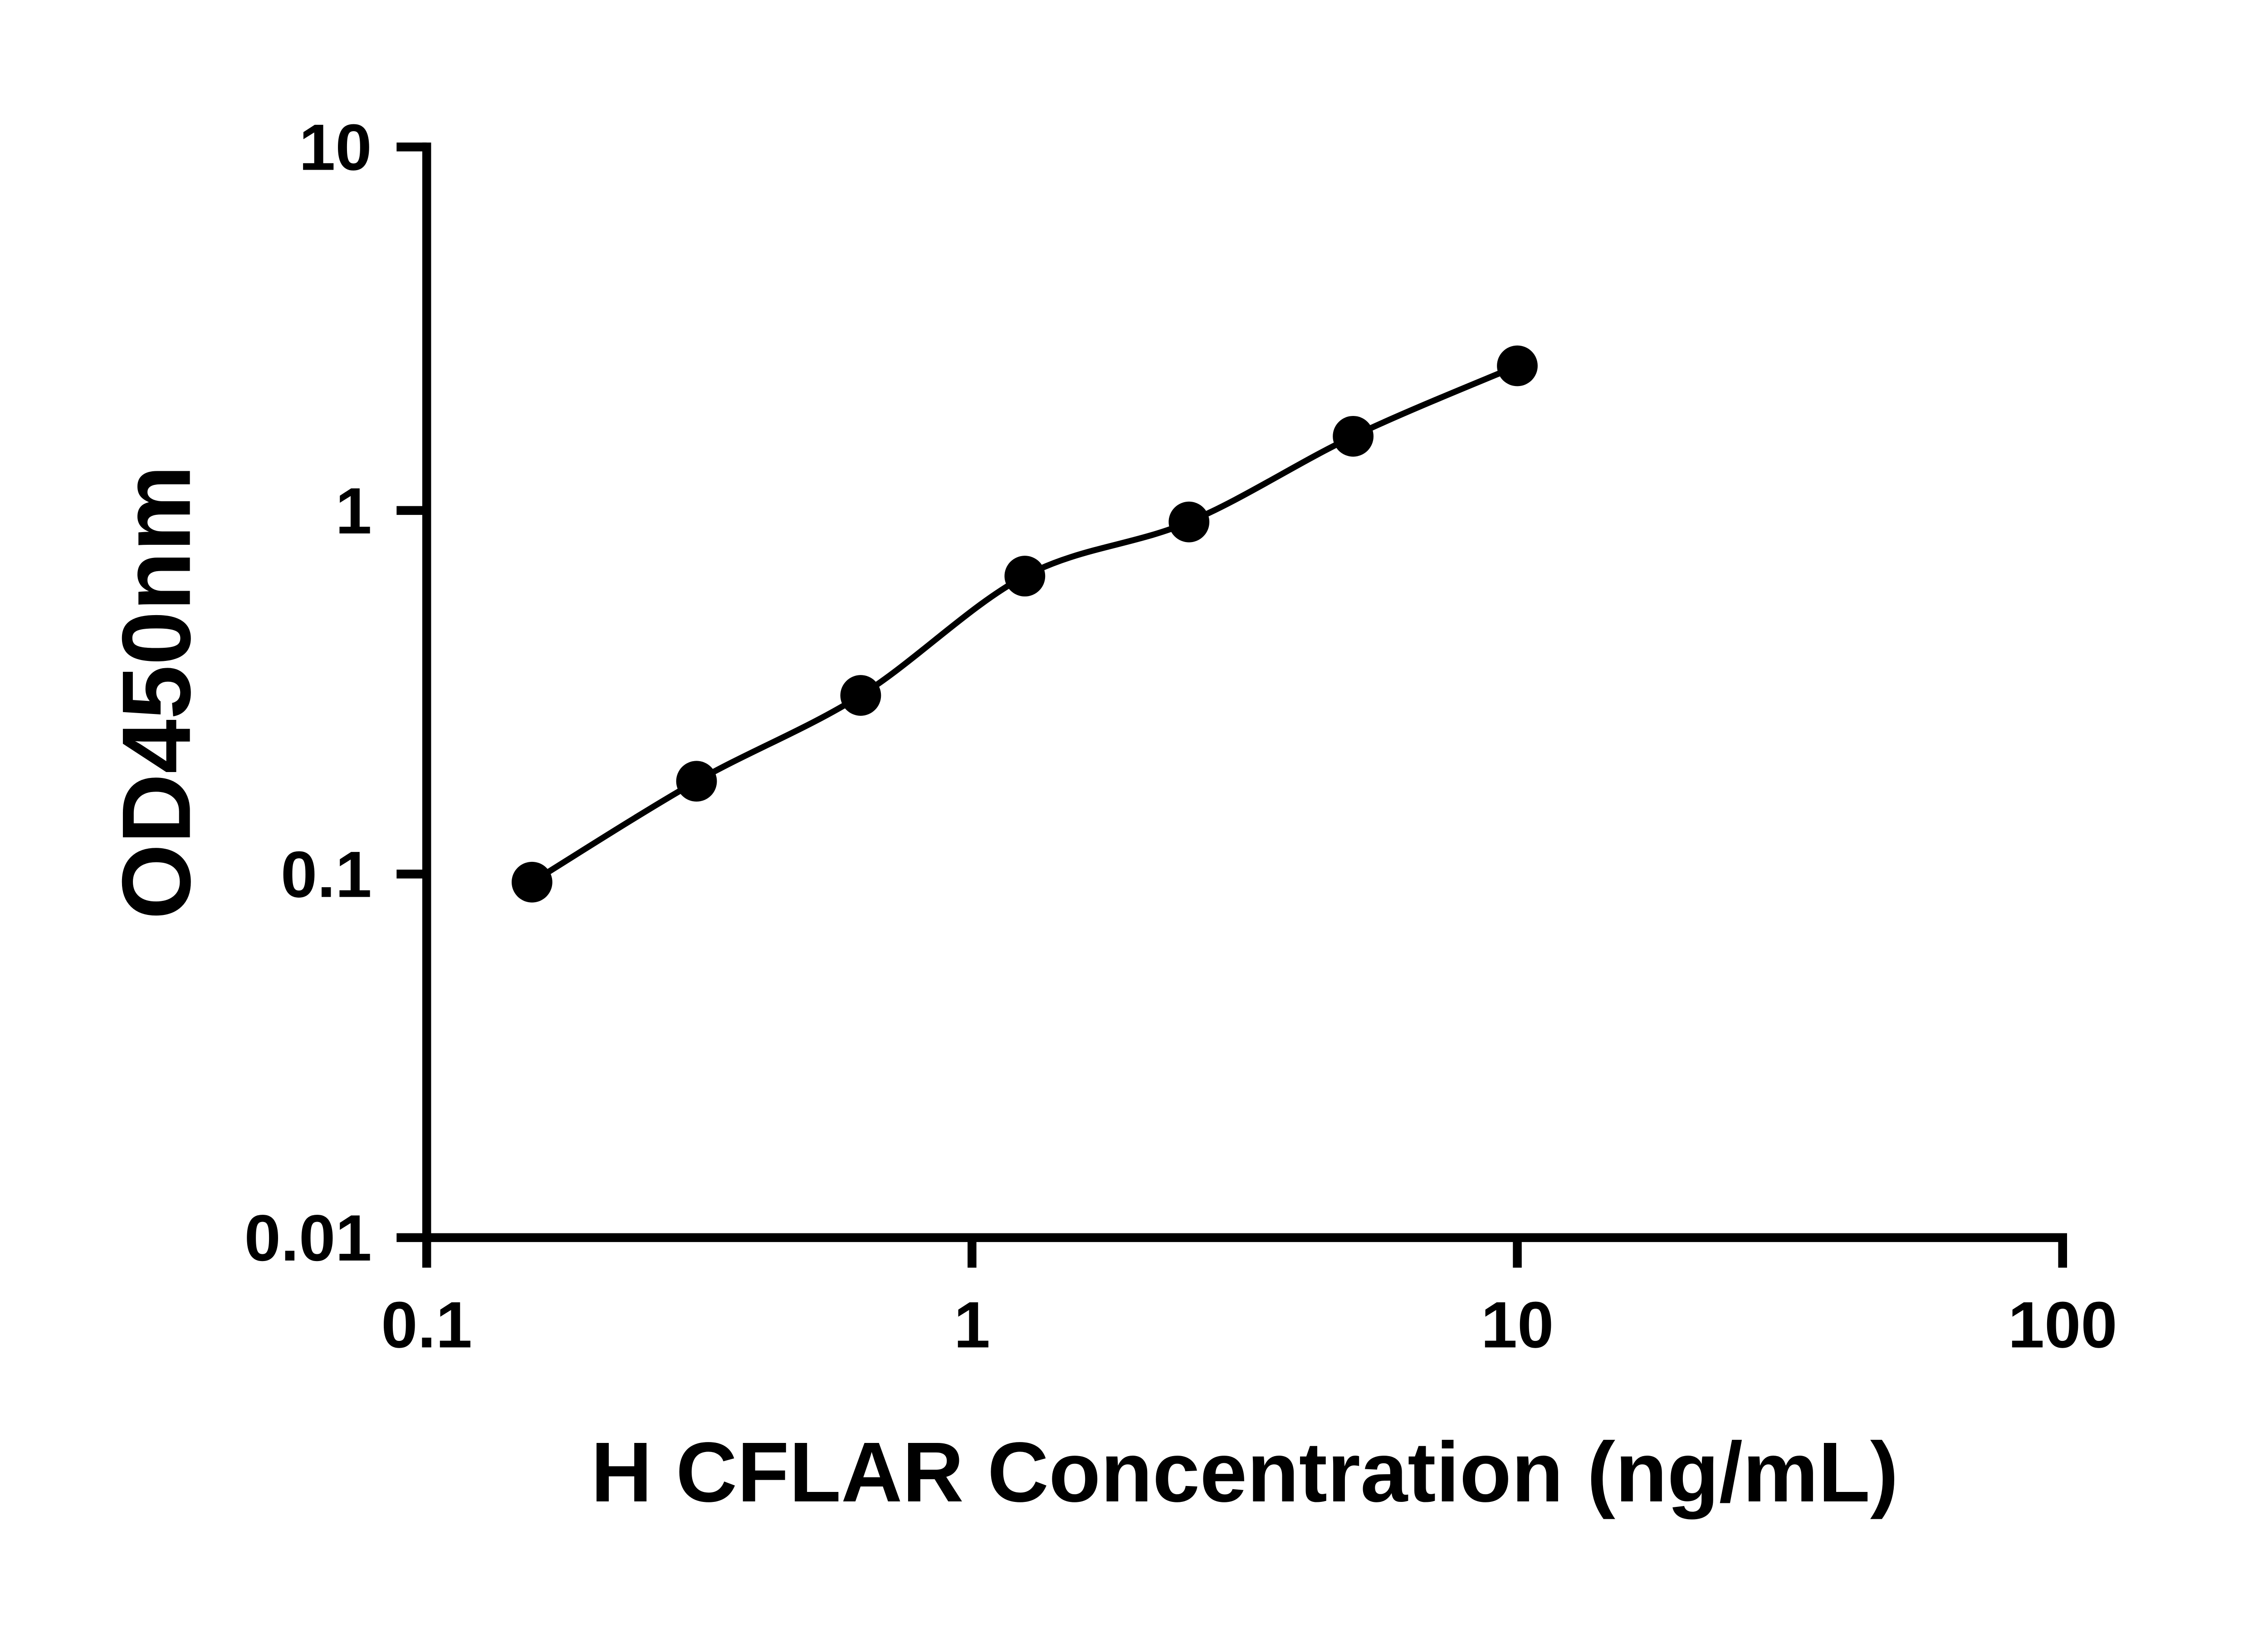 Image resolution: width=2268 pixels, height=1633 pixels. Describe the element at coordinates (1245, 1472) in the screenshot. I see `x-axis-title: H CFLAR Concentration (ng/mL)` at that location.